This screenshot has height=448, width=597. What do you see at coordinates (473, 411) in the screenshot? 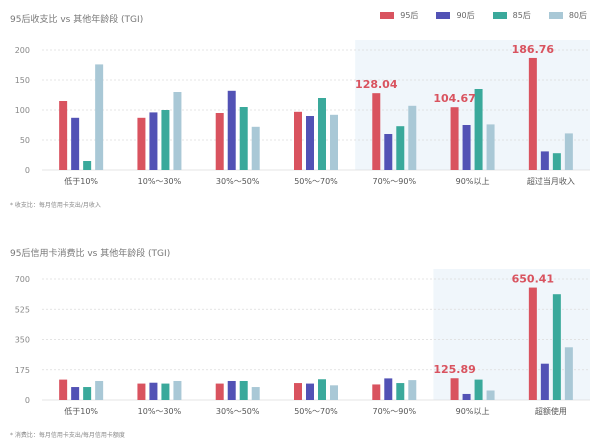
I see `chart2-category-label: 90%以上` at bounding box center [473, 411].